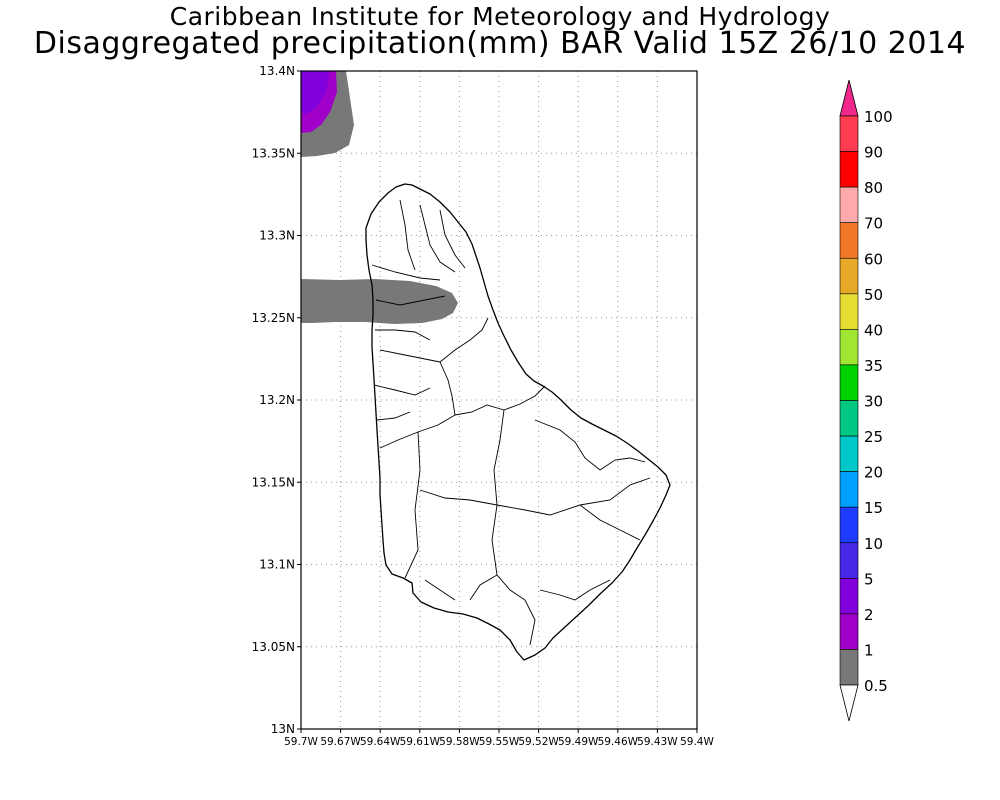 The height and width of the screenshot is (800, 1000). What do you see at coordinates (283, 729) in the screenshot?
I see `y-tick-label: 13N` at bounding box center [283, 729].